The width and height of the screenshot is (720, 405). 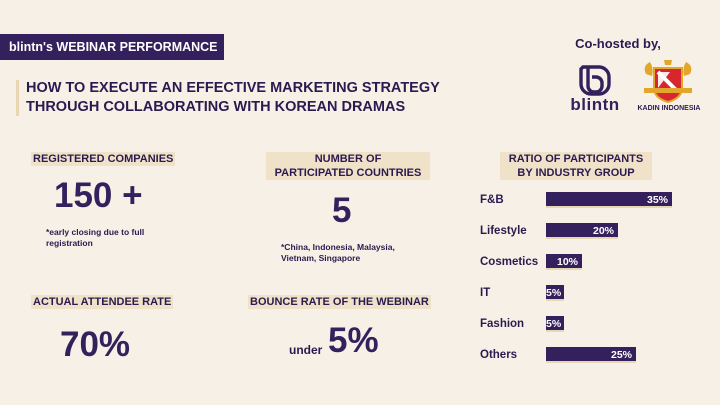 What do you see at coordinates (567, 262) in the screenshot?
I see `bar-value-label-cosmetics: 10%` at bounding box center [567, 262].